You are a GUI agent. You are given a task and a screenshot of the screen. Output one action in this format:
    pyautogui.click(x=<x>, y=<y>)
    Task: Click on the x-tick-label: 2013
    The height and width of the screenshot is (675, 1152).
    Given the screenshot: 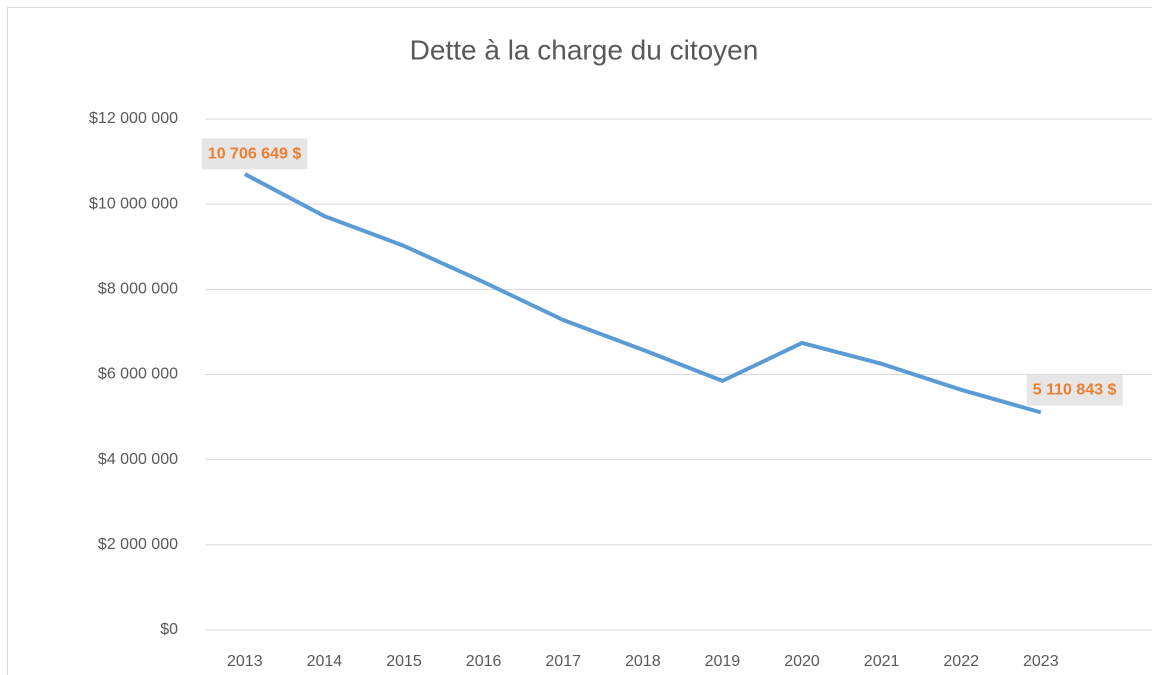 What is the action you would take?
    pyautogui.click(x=245, y=661)
    